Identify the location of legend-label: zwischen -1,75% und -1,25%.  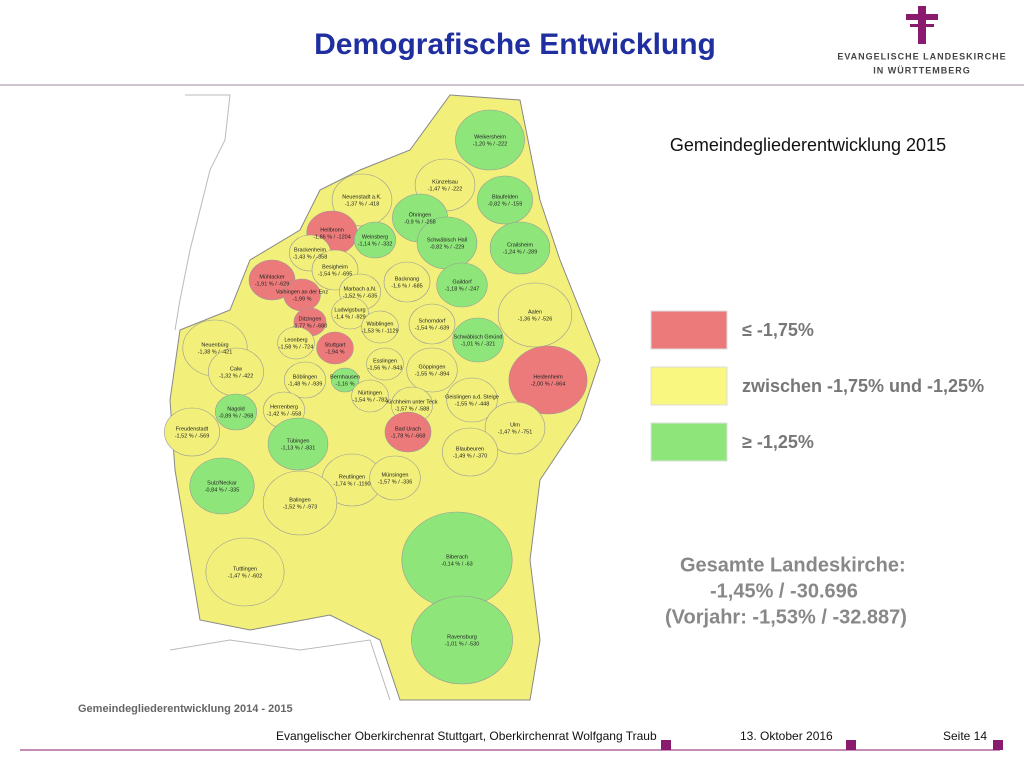
(863, 386).